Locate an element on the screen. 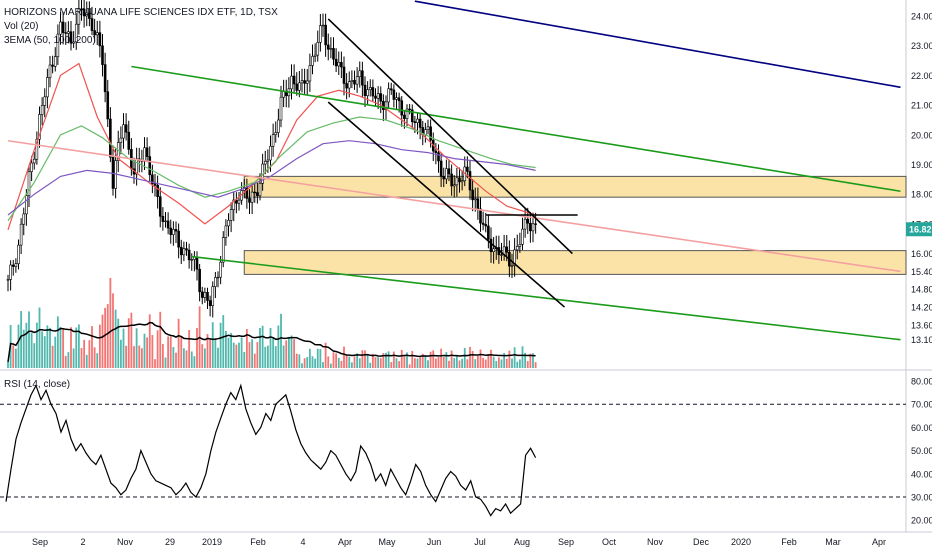  legend-volume: Vol (20) is located at coordinates (21, 26).